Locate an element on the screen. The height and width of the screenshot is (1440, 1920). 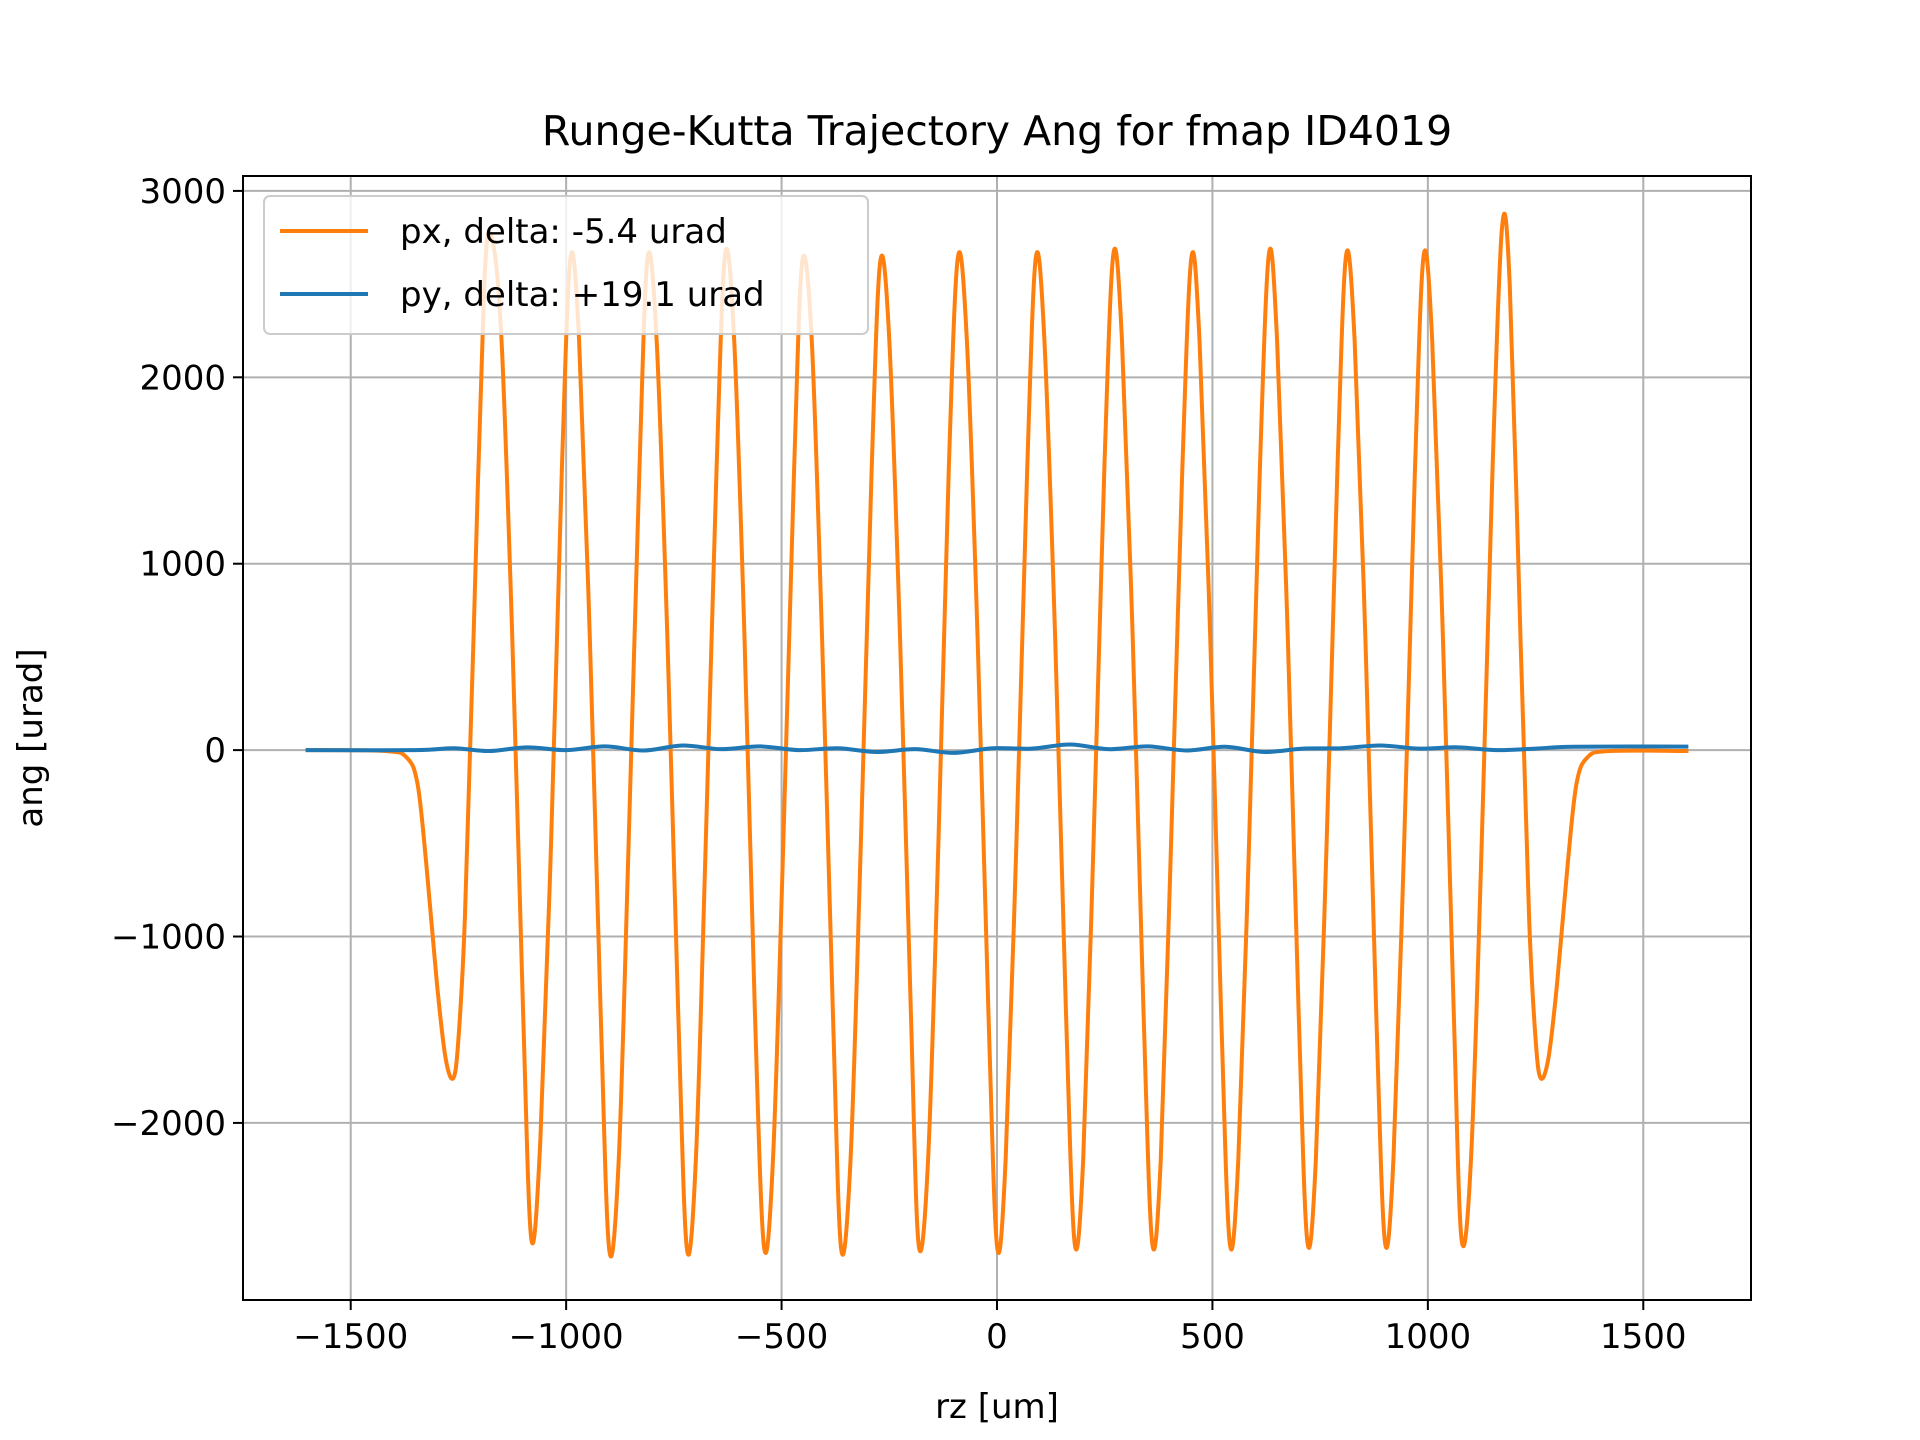
x-tick-label: −1000 is located at coordinates (566, 1337).